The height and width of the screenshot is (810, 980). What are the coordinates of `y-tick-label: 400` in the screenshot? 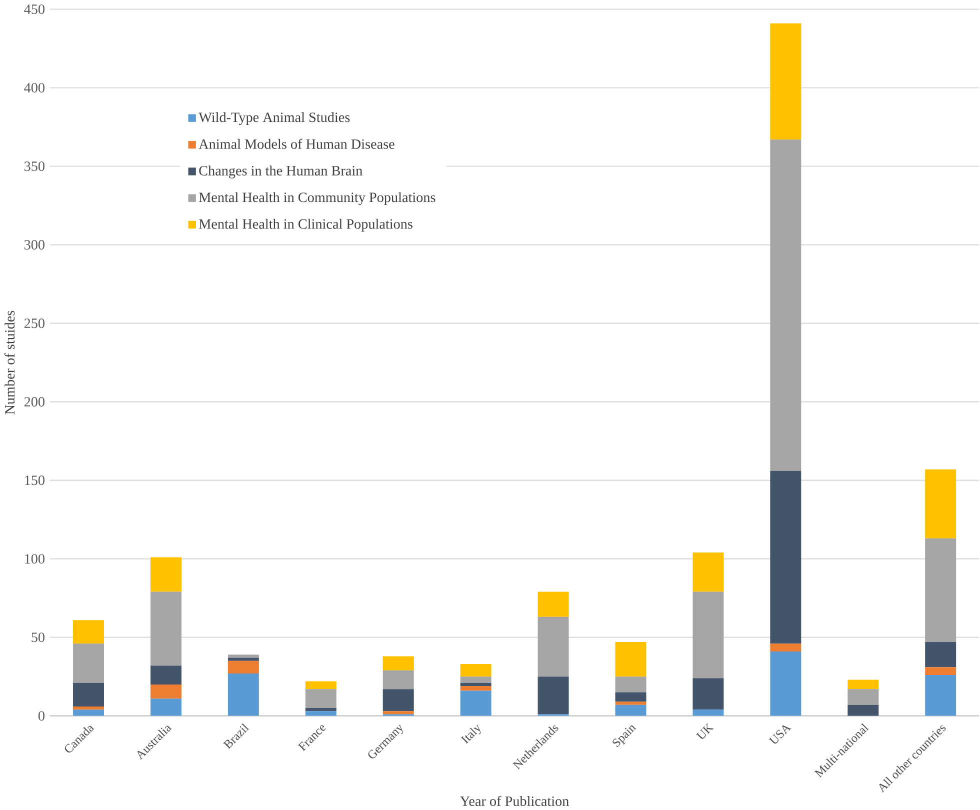 It's located at (34, 87).